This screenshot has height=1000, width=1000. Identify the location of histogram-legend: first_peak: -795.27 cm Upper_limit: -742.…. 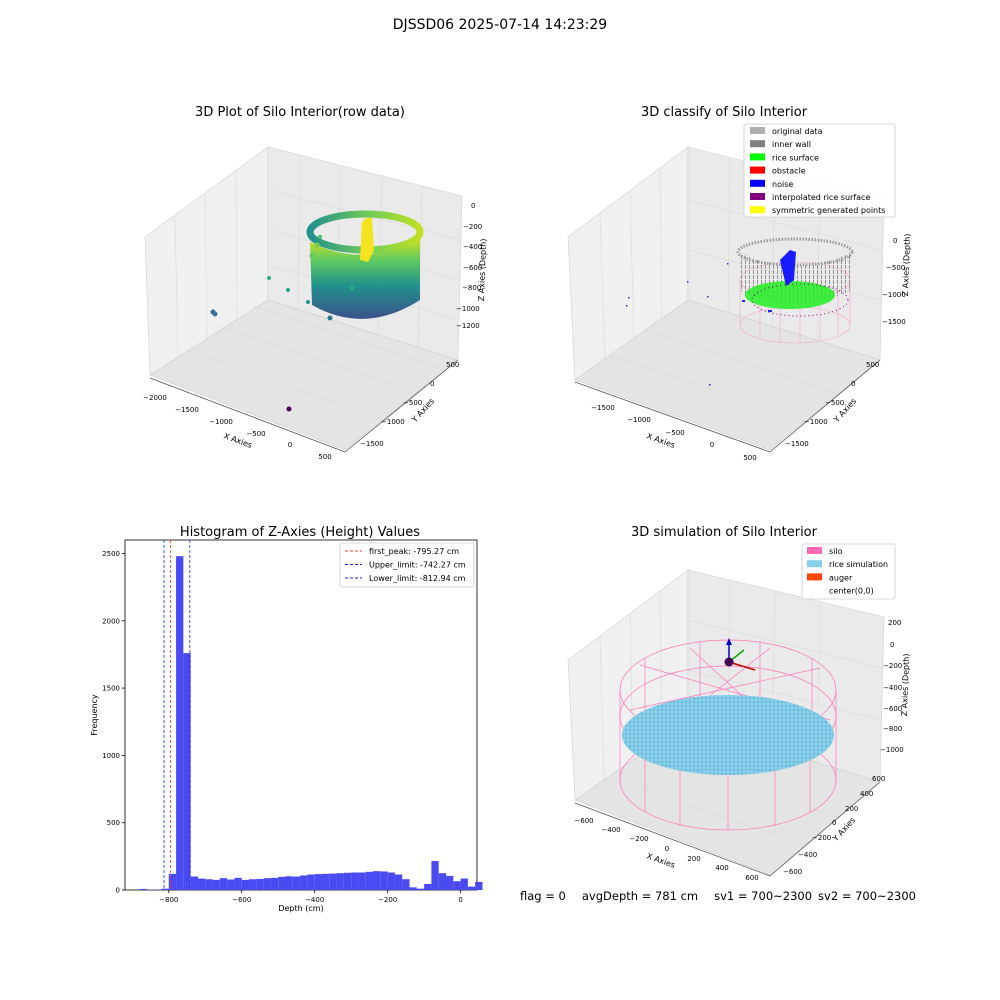
(407, 565).